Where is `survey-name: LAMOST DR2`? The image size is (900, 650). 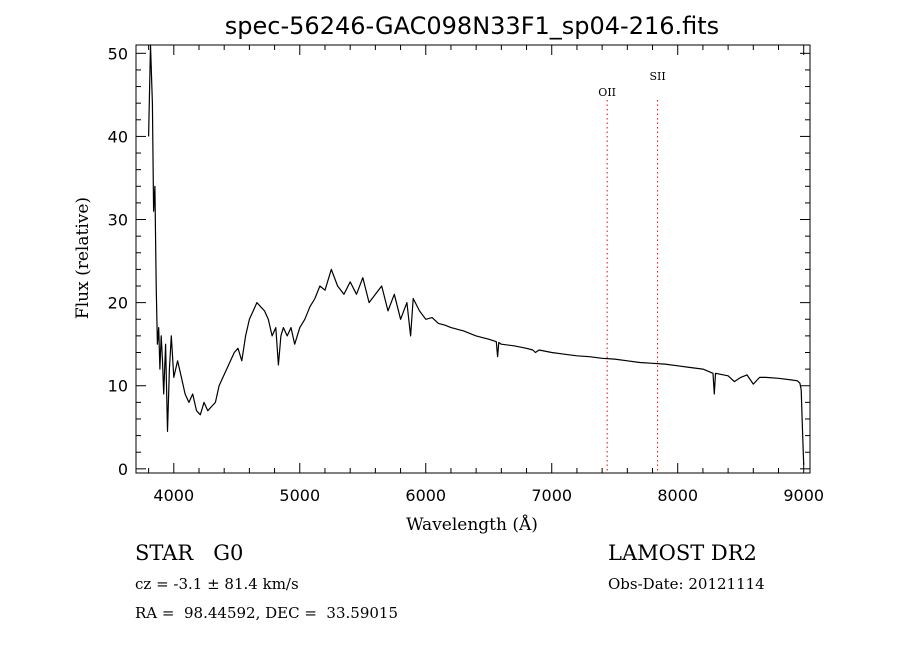
survey-name: LAMOST DR2 is located at coordinates (682, 553).